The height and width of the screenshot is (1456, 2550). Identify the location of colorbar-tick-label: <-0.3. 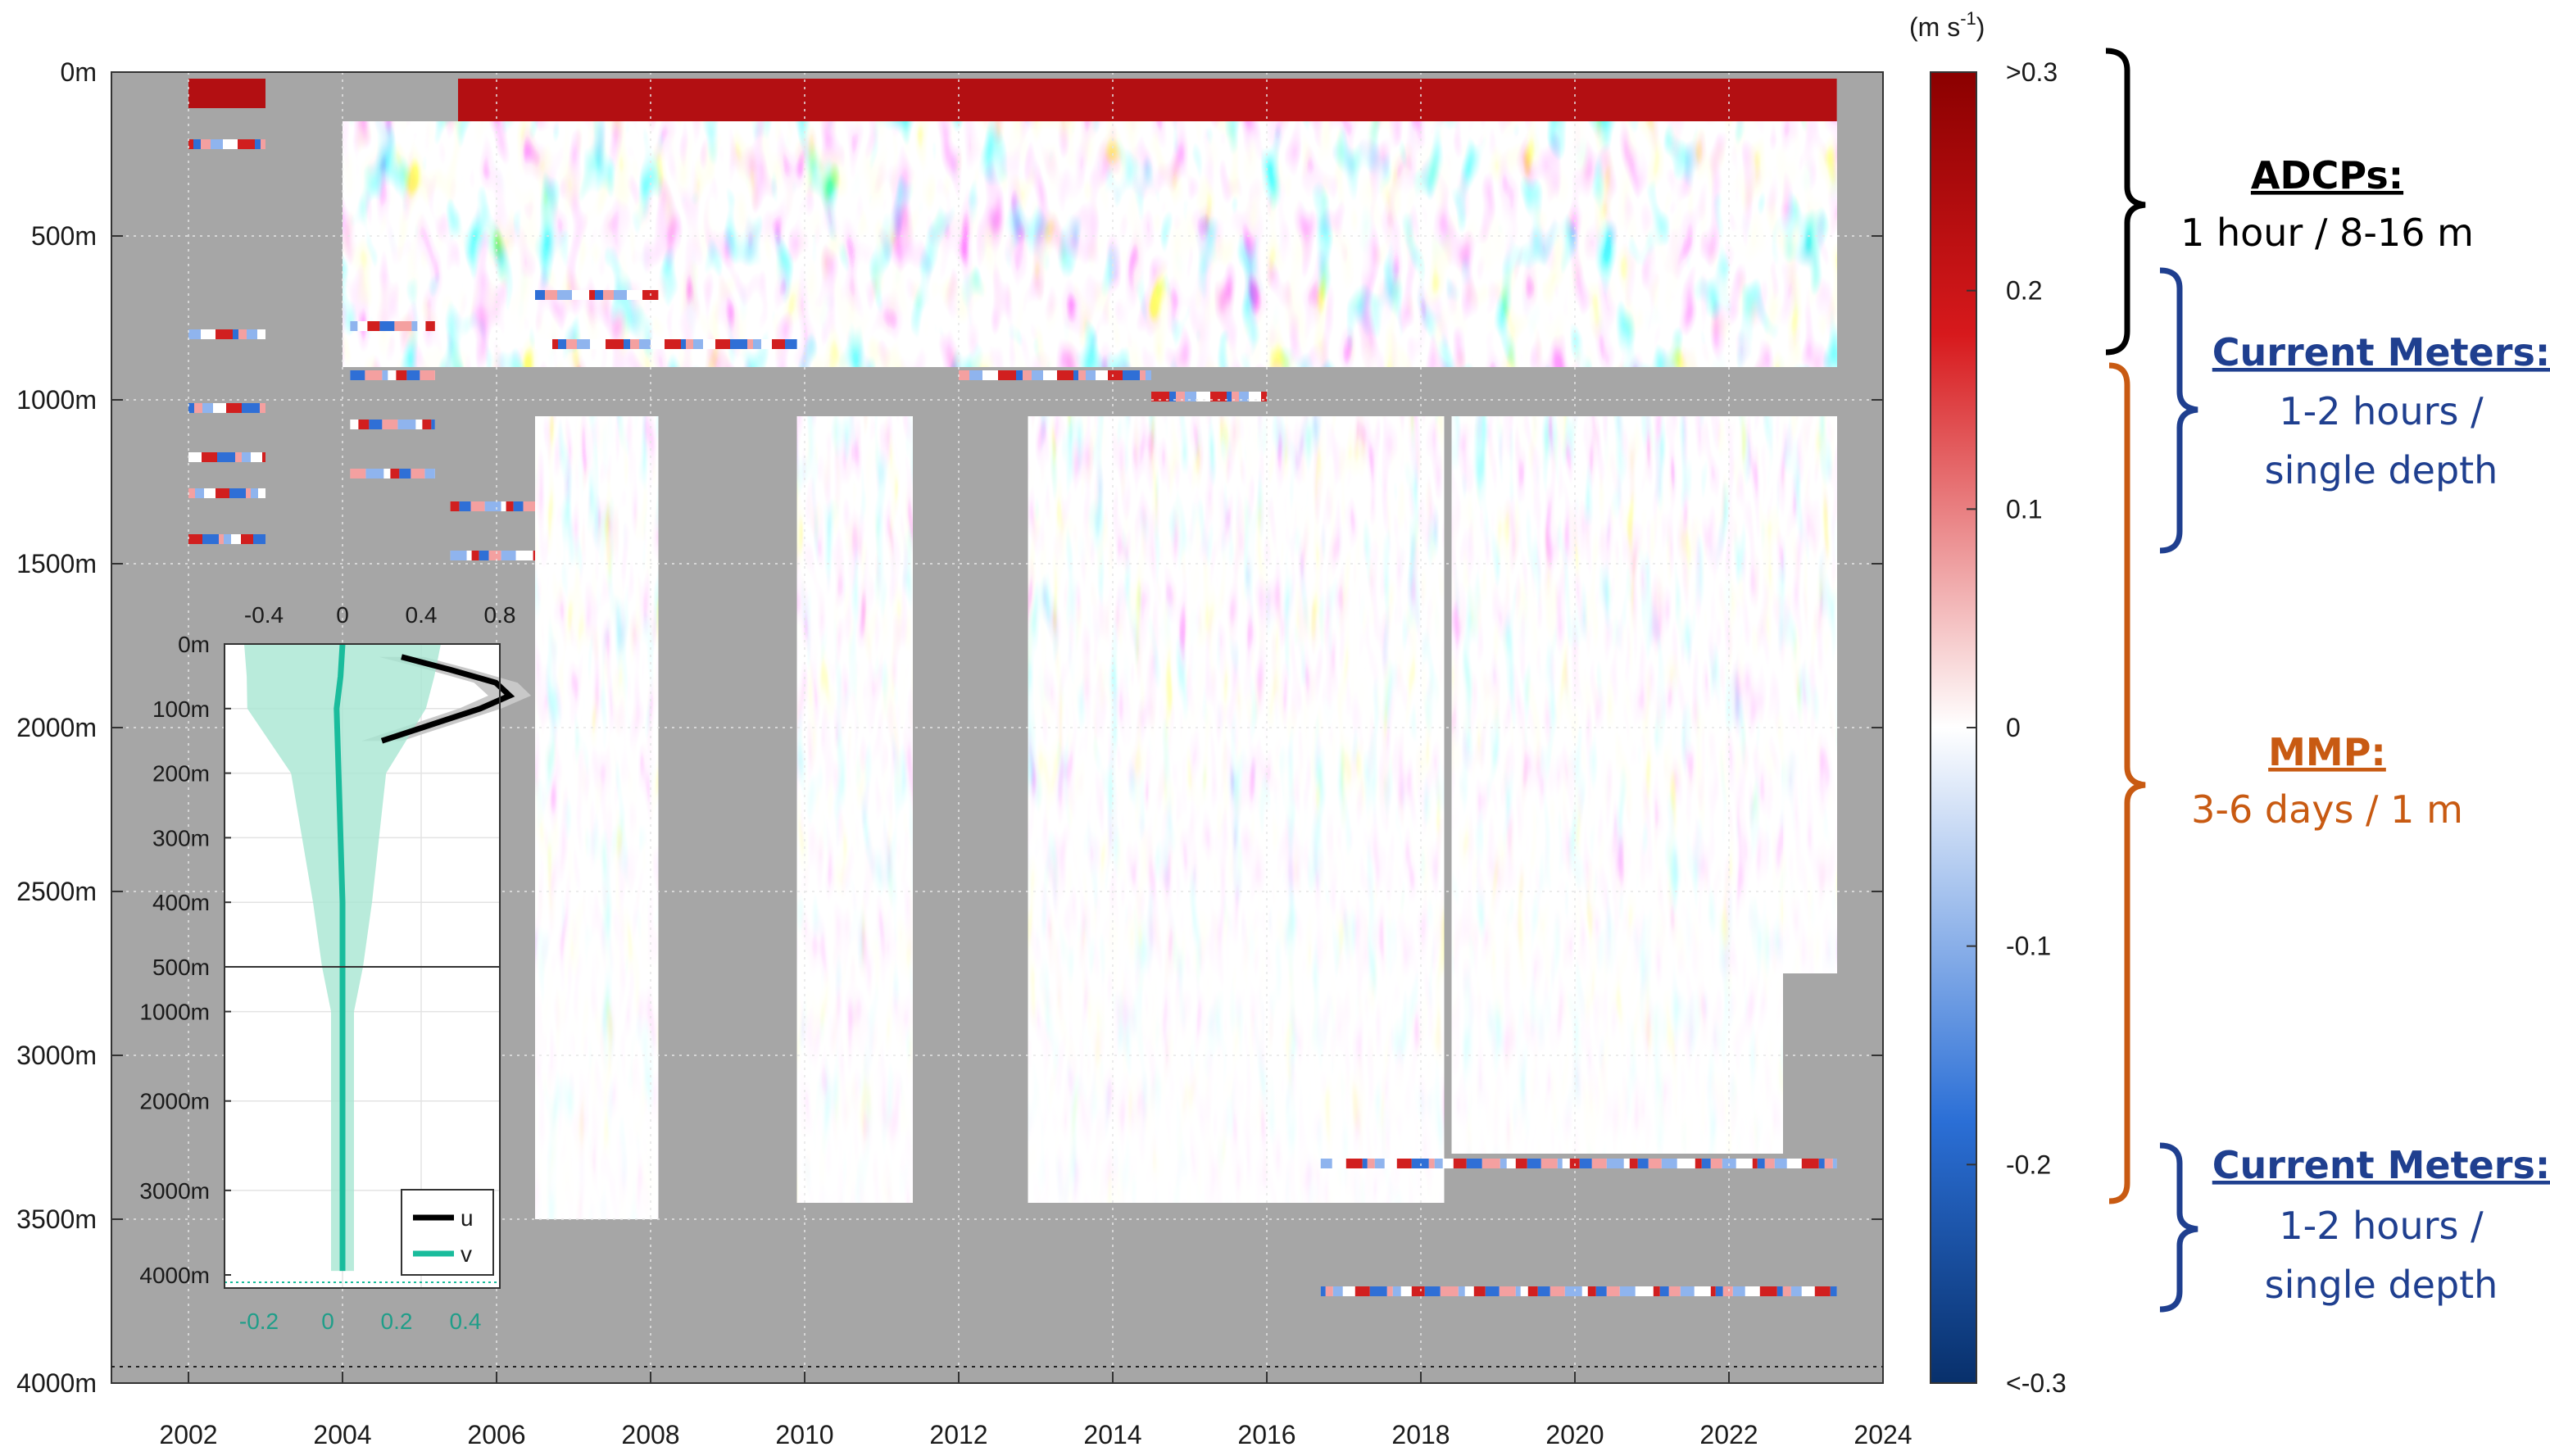
(2037, 1383).